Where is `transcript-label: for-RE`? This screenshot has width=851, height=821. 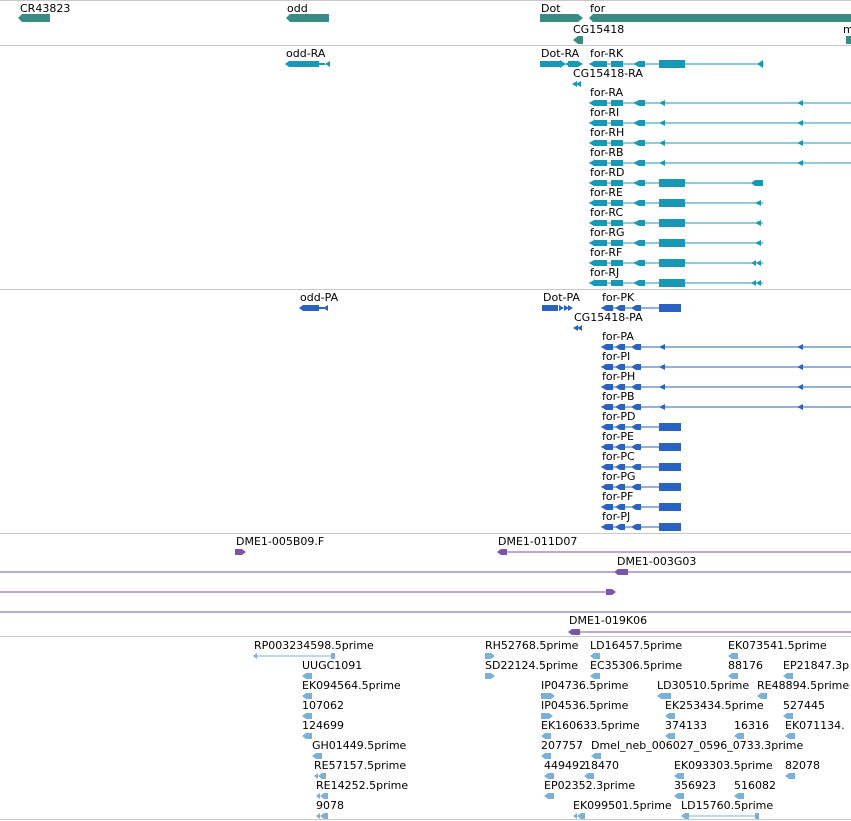 transcript-label: for-RE is located at coordinates (606, 192).